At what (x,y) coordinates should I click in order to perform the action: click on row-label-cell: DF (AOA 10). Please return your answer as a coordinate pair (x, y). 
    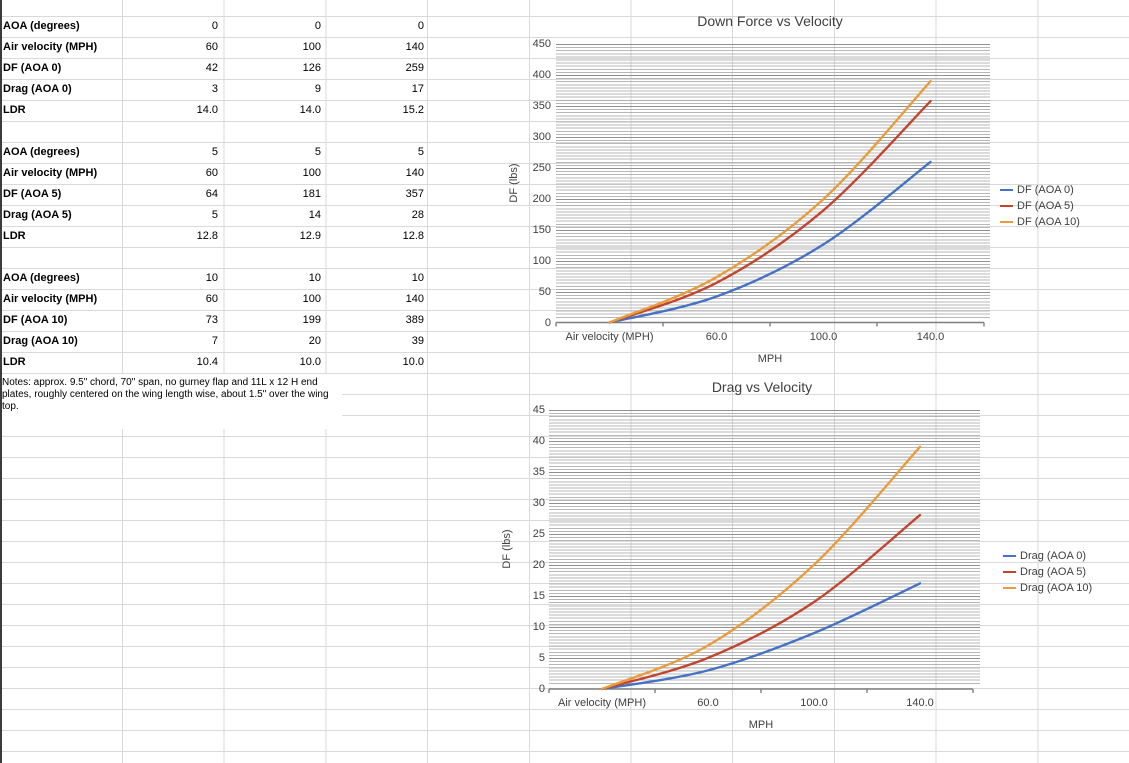
    Looking at the image, I should click on (35, 320).